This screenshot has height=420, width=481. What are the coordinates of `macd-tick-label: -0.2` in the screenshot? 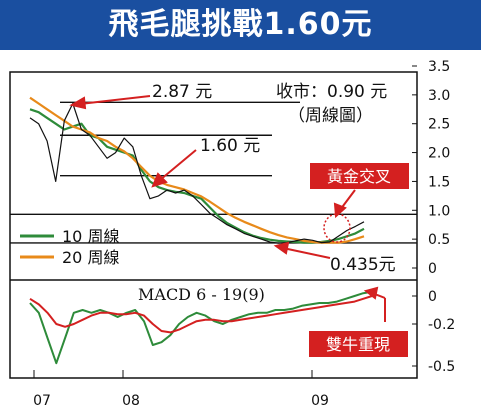 It's located at (441, 325).